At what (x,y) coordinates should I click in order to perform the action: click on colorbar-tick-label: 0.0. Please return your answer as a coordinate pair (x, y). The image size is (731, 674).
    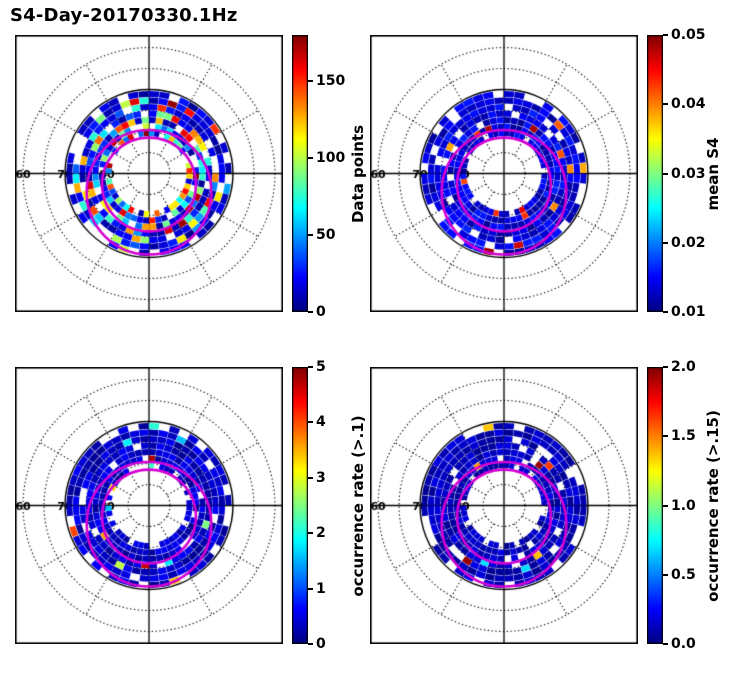
    Looking at the image, I should click on (683, 644).